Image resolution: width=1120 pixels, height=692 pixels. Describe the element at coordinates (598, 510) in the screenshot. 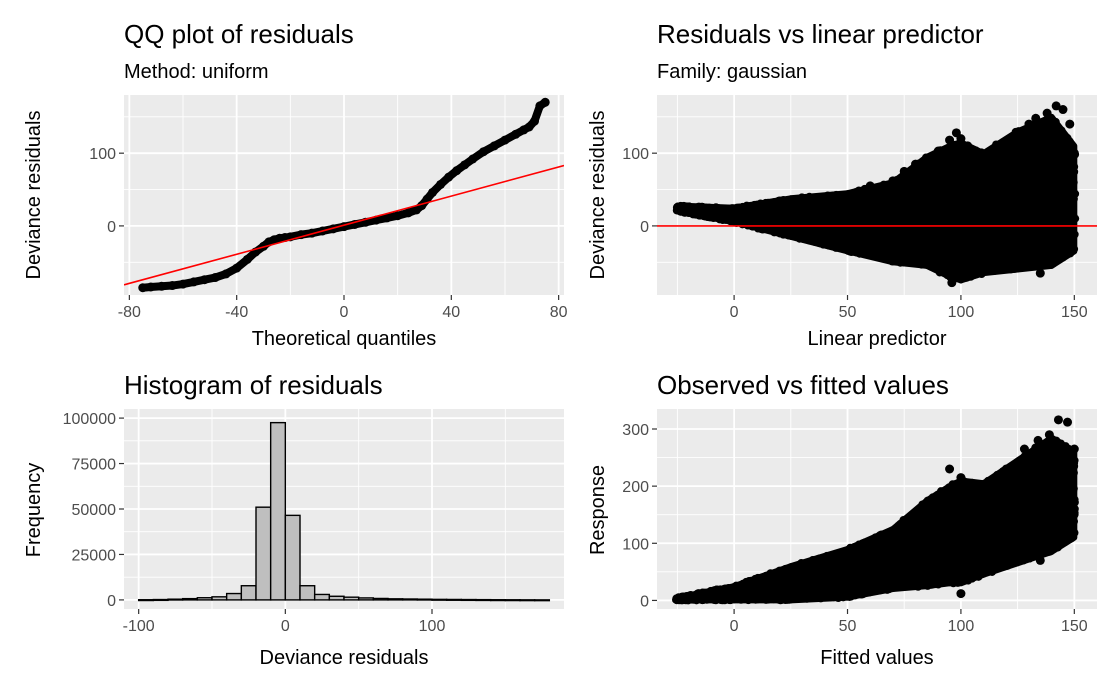

I see `observed-vs-fitted-y-axis-title: Response` at that location.